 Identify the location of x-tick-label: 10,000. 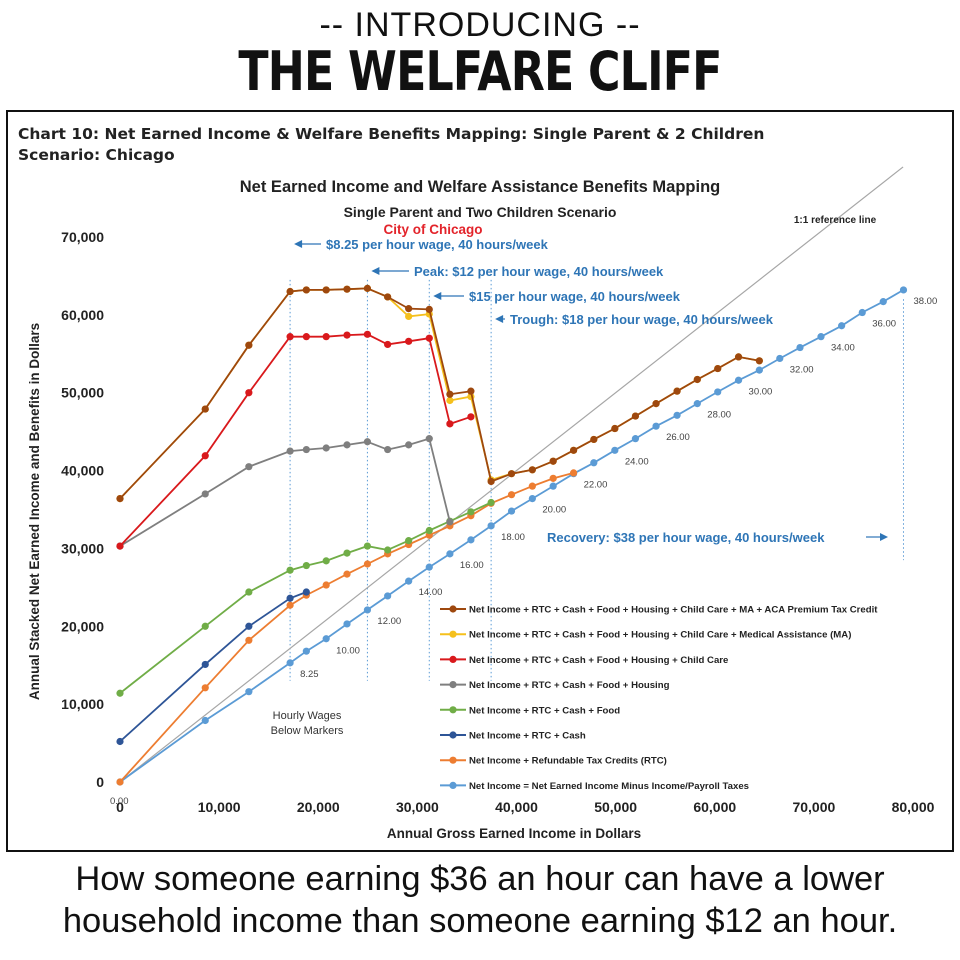
(219, 807).